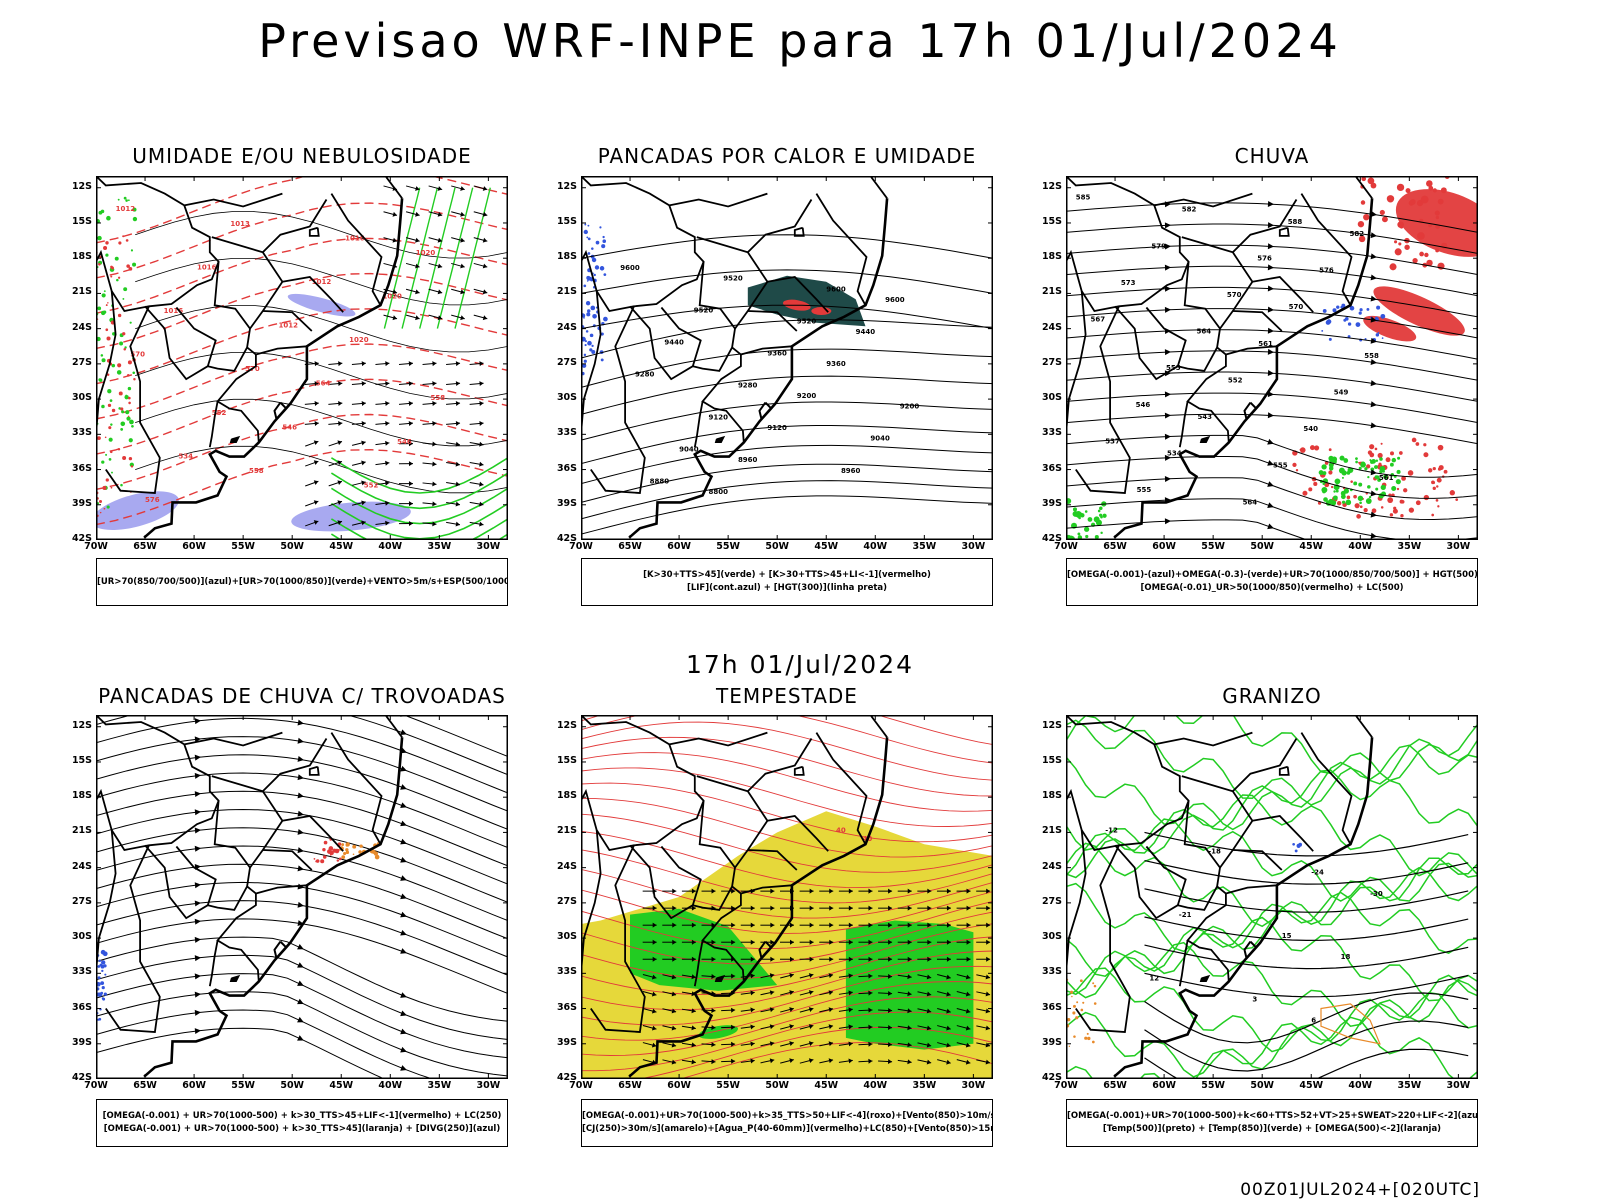 The image size is (1600, 1200). What do you see at coordinates (719, 417) in the screenshot?
I see `contour-label: 9120` at bounding box center [719, 417].